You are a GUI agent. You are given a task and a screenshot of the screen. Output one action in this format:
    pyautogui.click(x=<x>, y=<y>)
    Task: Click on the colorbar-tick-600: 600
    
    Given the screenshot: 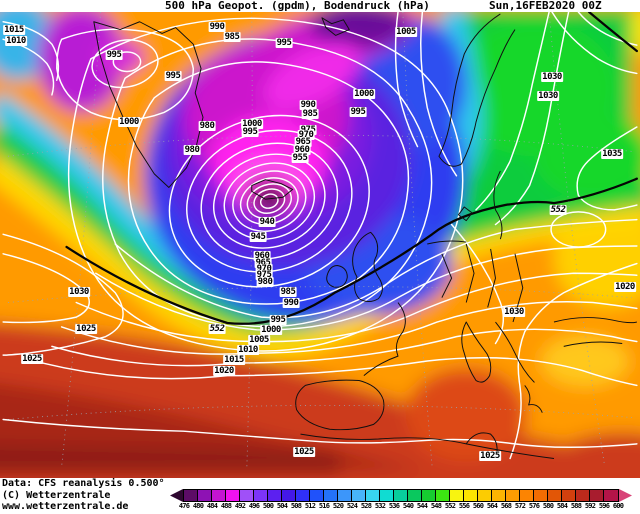 What is the action you would take?
    pyautogui.click(x=618, y=506)
    